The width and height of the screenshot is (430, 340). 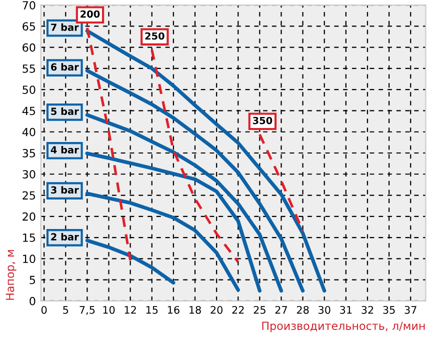 What do you see at coordinates (130, 310) in the screenshot?
I see `x-tick-label: 12` at bounding box center [130, 310].